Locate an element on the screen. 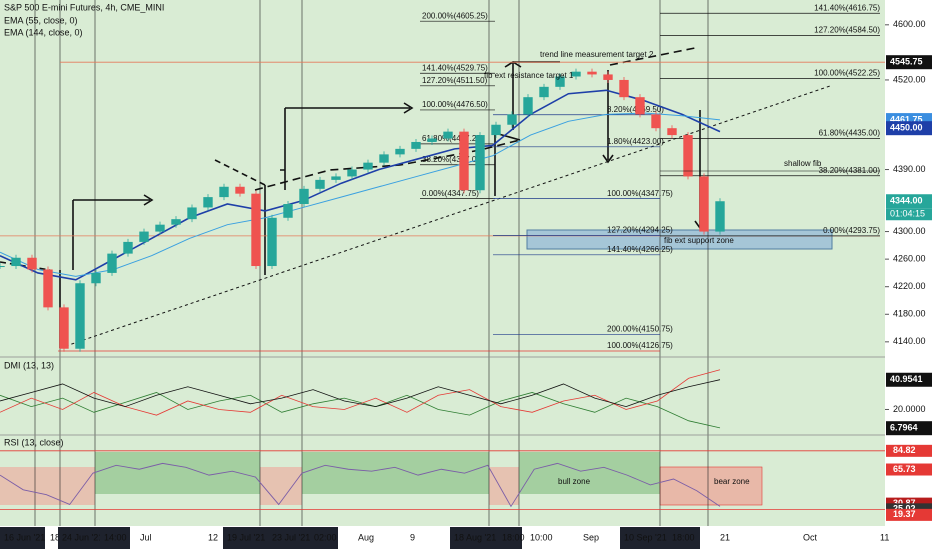 This screenshot has height=550, width=932. fib-label: 141.40%(4529.75) is located at coordinates (455, 67).